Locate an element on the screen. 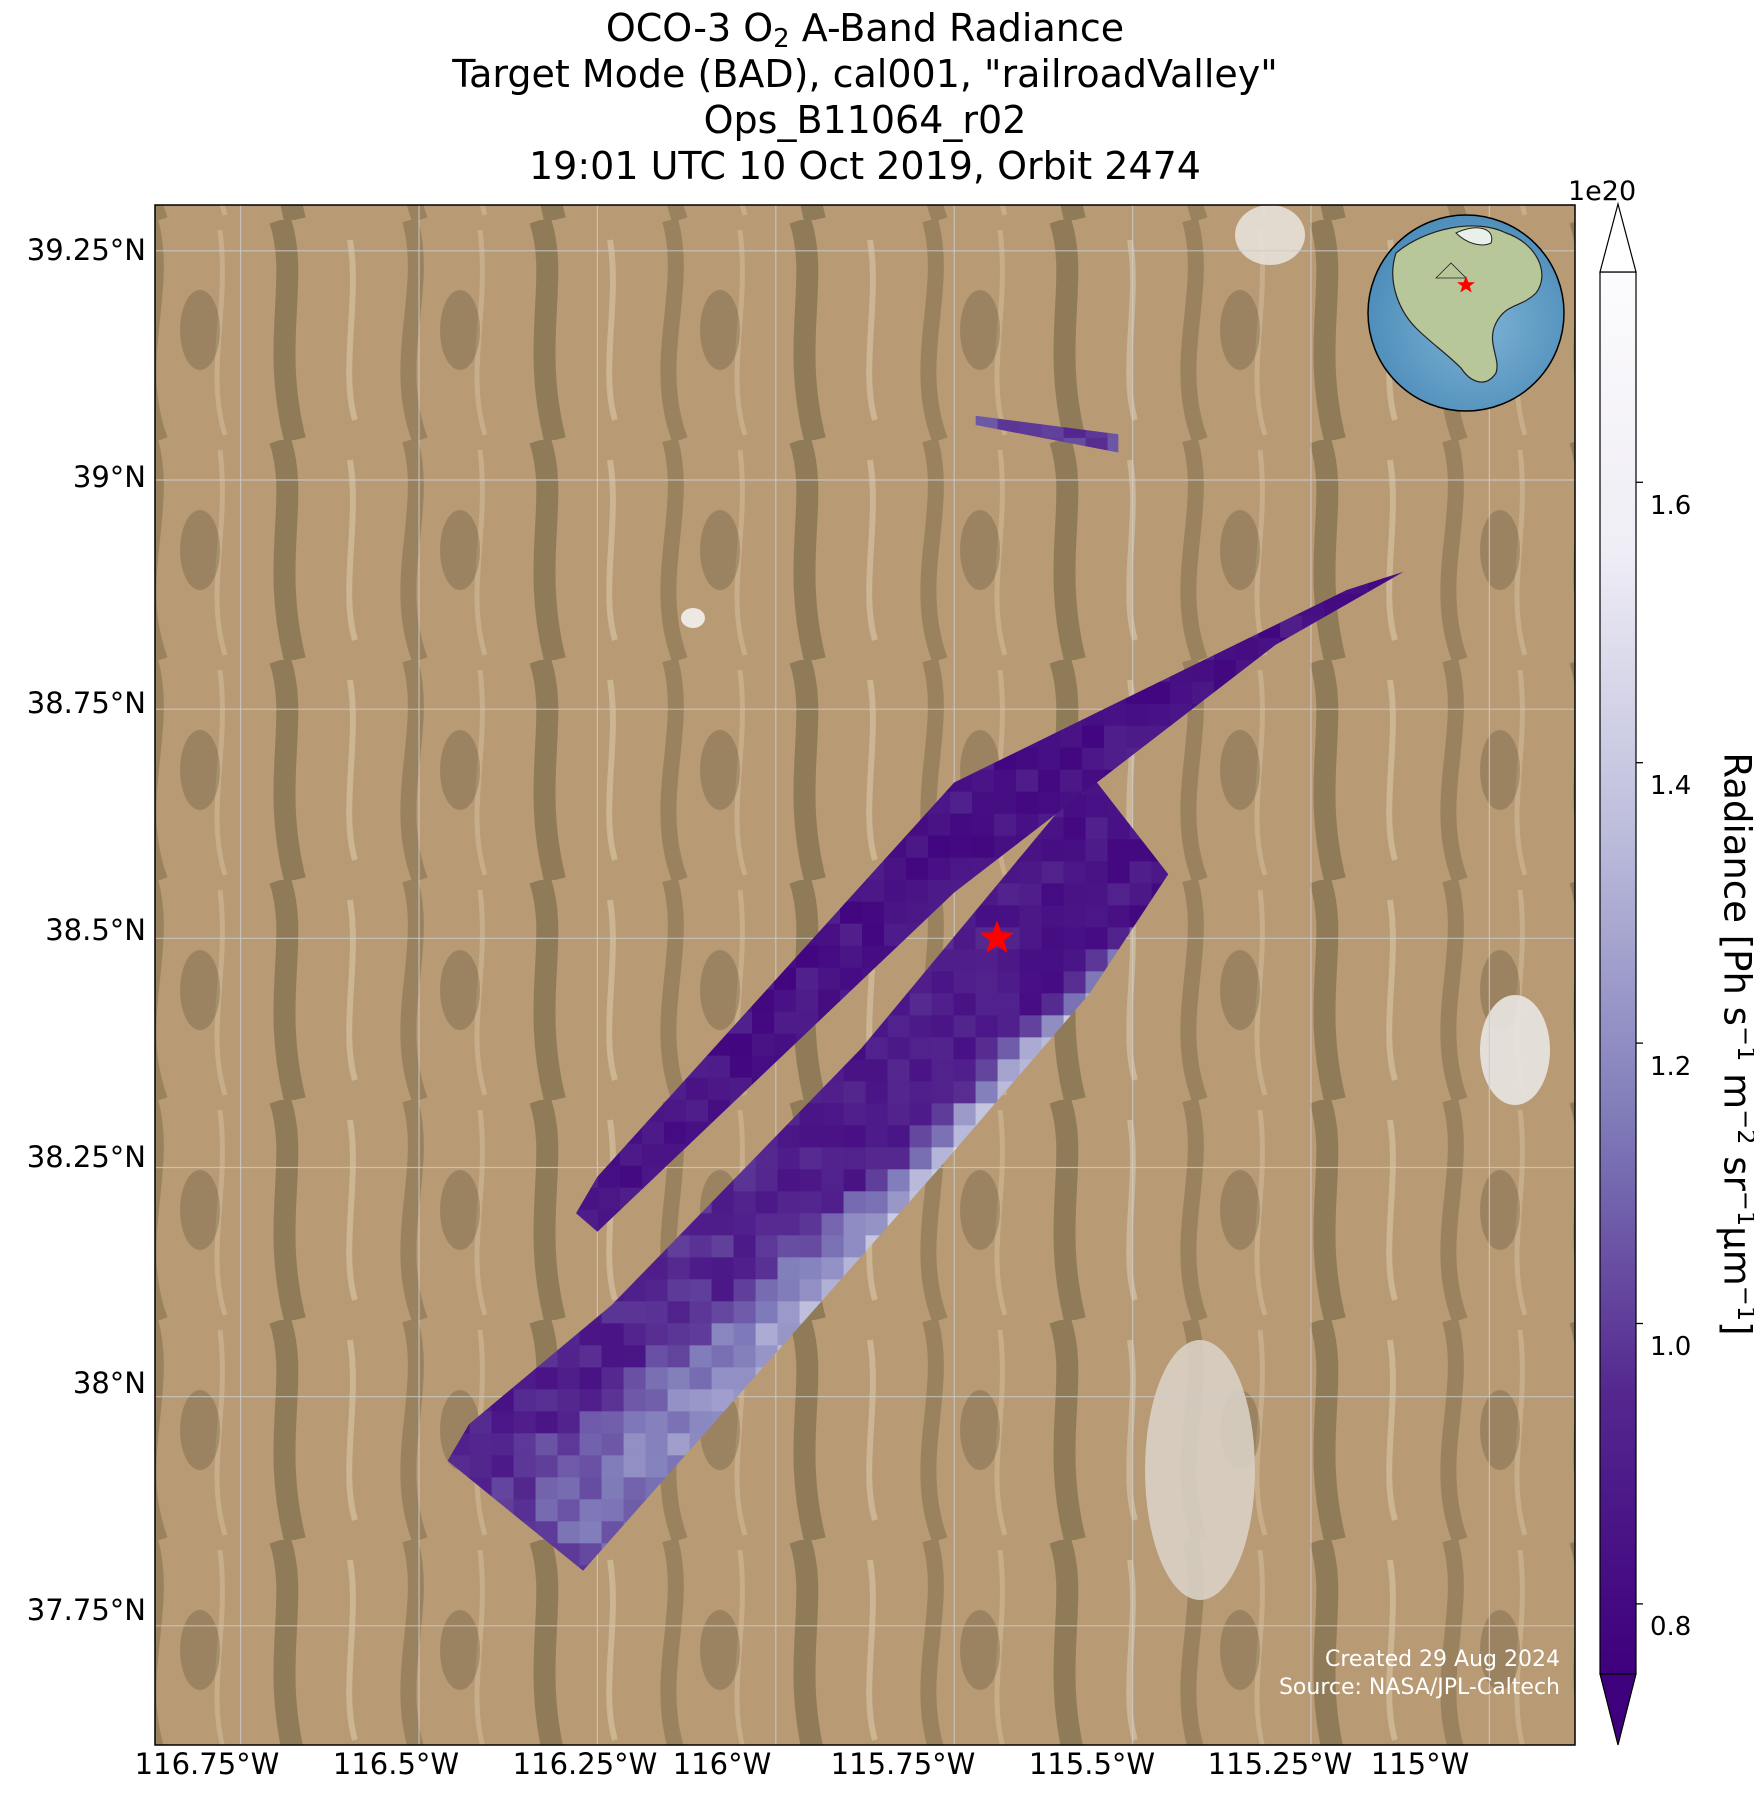 The width and height of the screenshot is (1754, 1795). colorbar-tick-label: 1.0 is located at coordinates (1671, 1347).